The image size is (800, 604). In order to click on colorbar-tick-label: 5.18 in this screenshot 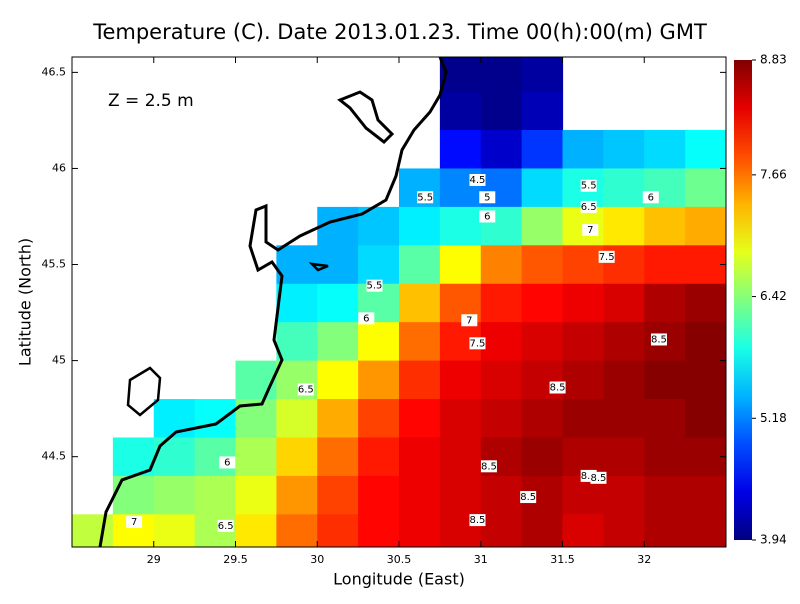, I will do `click(773, 418)`.